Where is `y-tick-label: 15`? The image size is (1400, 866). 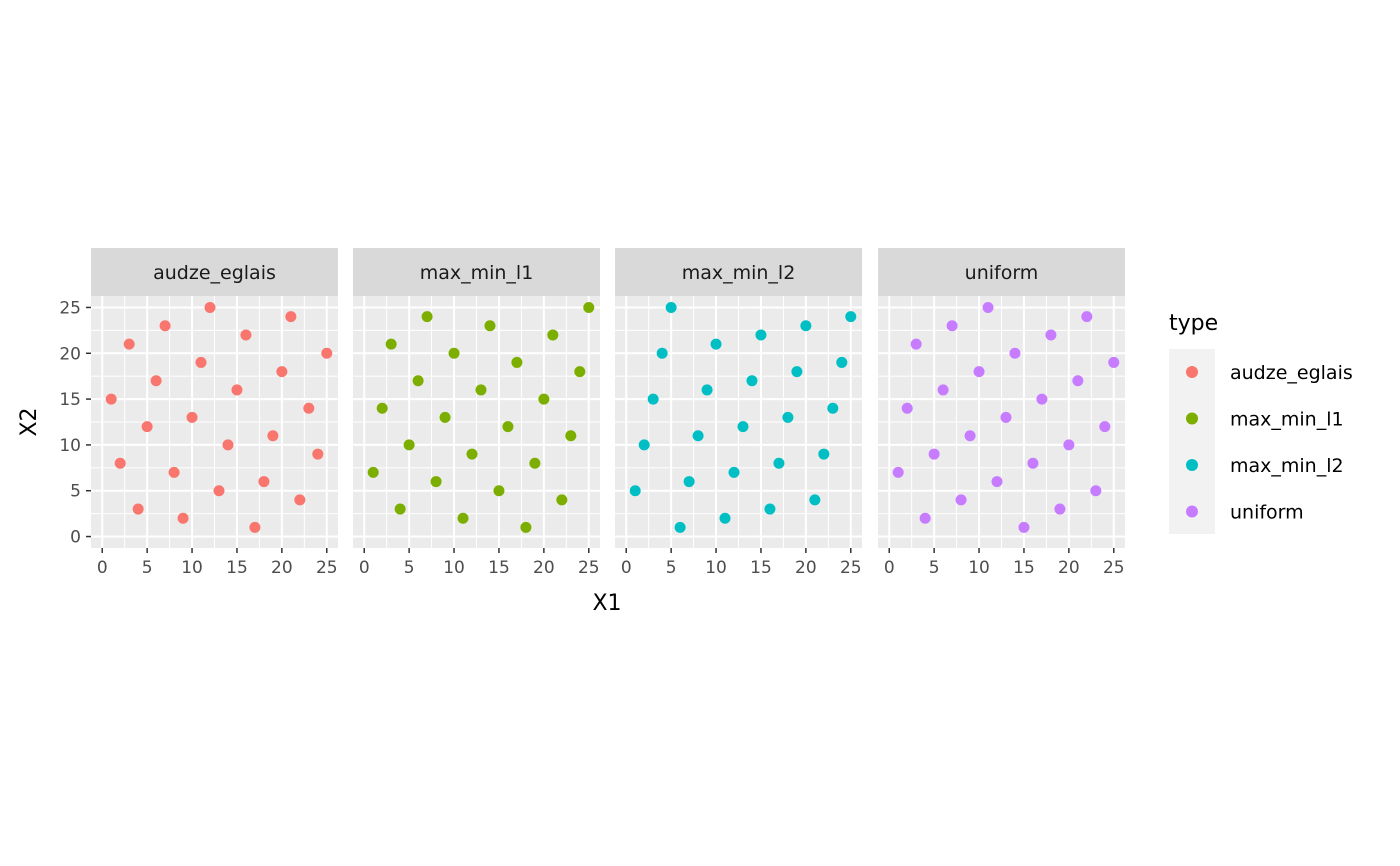
y-tick-label: 15 is located at coordinates (70, 400).